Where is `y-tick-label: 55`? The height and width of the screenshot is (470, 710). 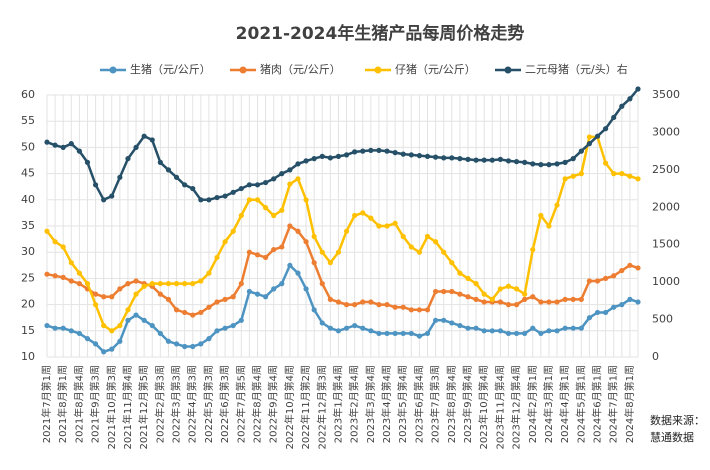 y-tick-label: 55 is located at coordinates (28, 120).